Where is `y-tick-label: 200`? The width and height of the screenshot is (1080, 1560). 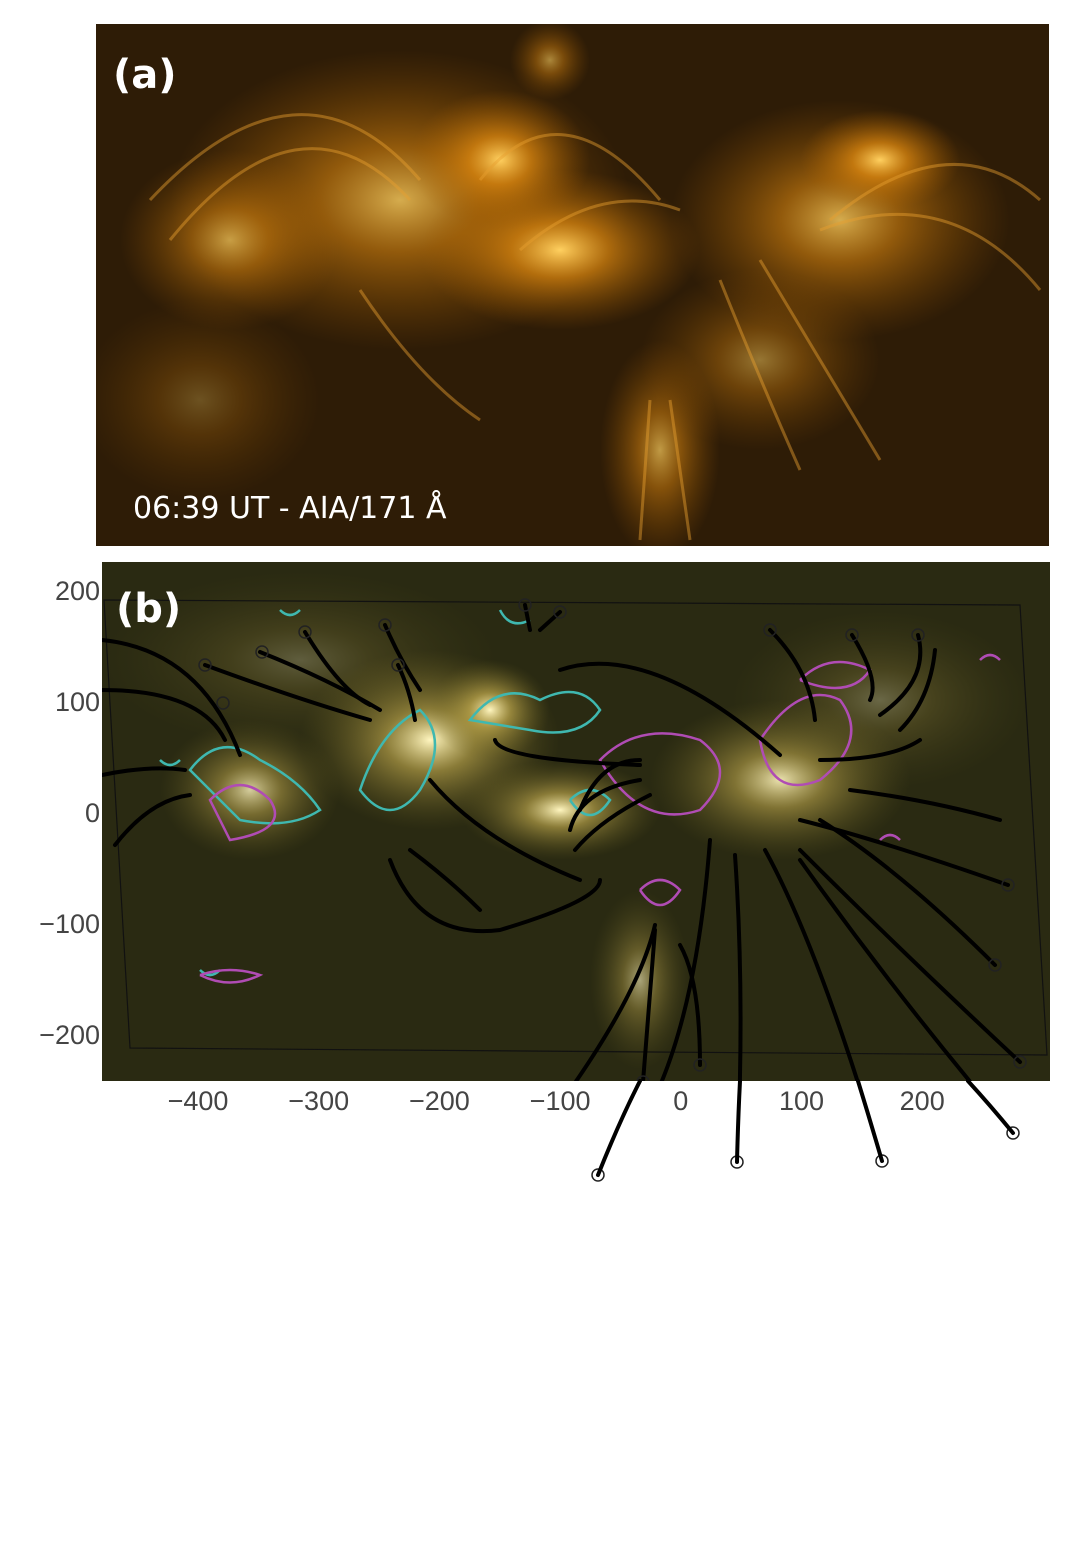
y-tick-label: 200 is located at coordinates (77, 591).